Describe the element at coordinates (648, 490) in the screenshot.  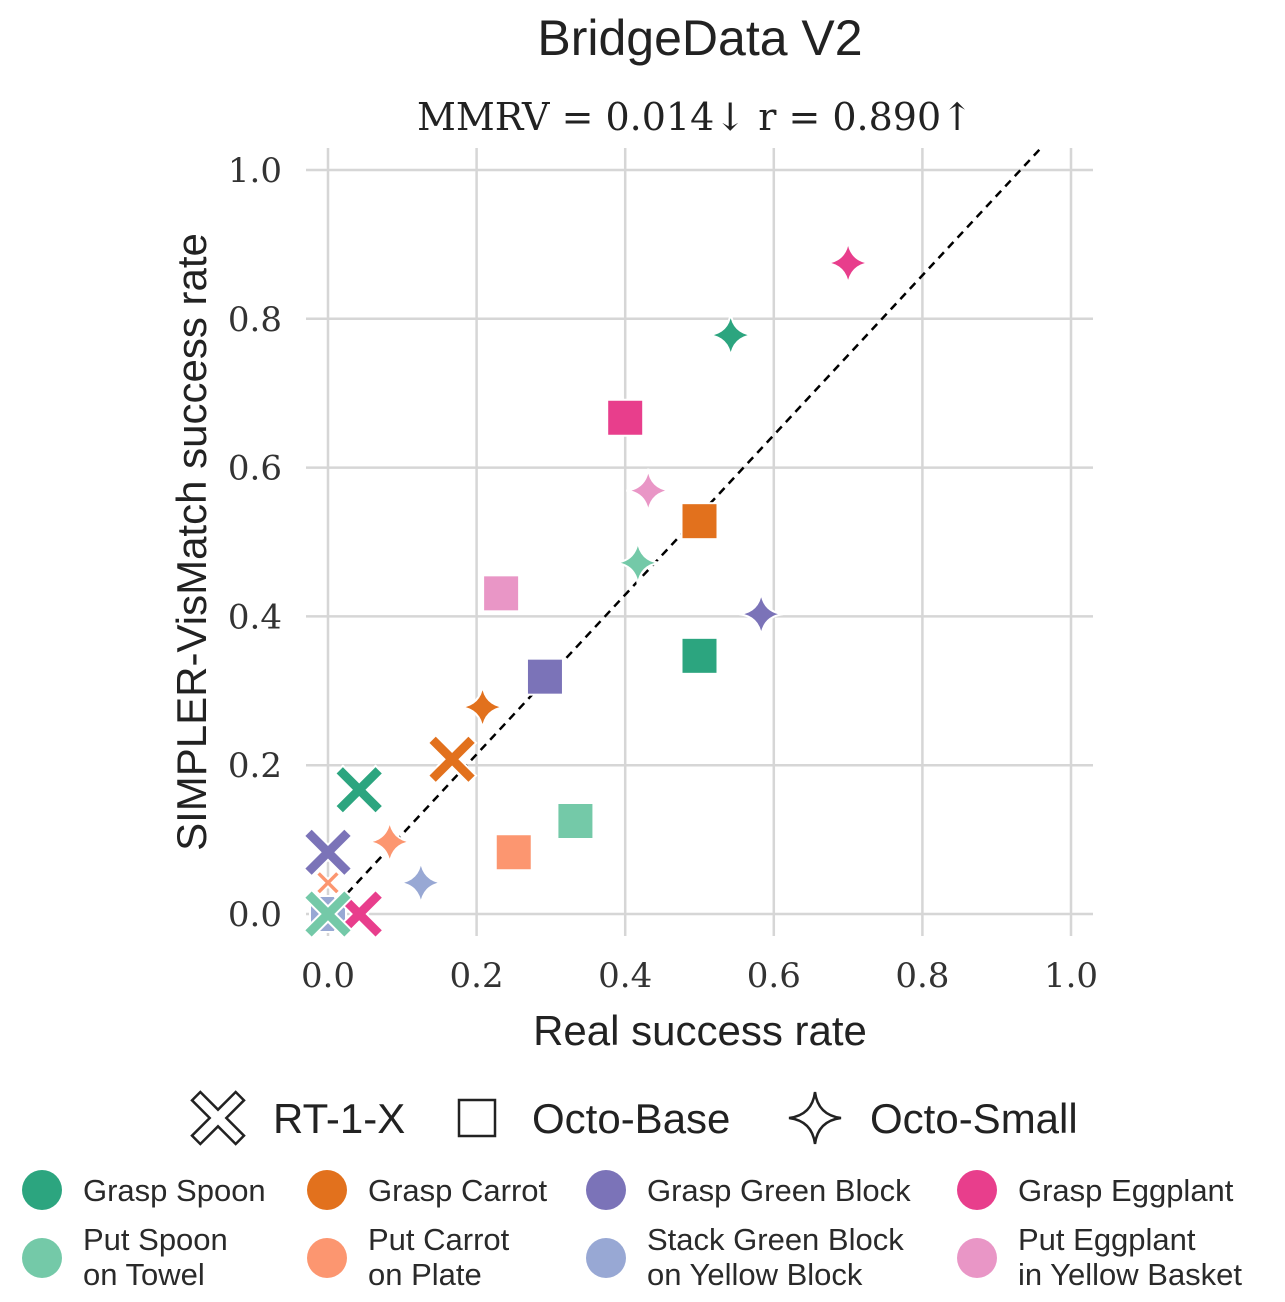
I see `point-octo-small-put-eggplant-in-yellow-basket` at that location.